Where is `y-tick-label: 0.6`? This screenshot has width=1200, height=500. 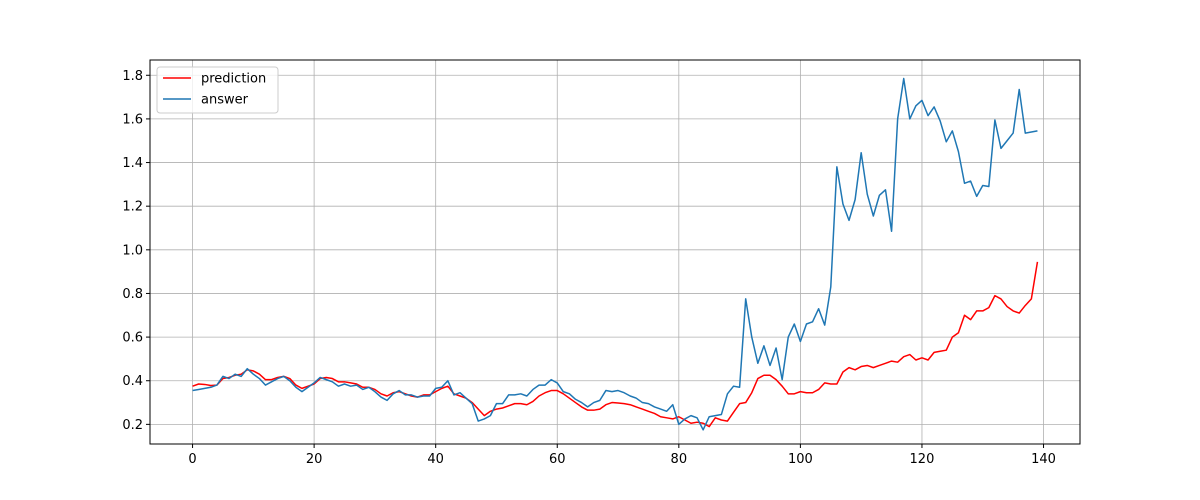
y-tick-label: 0.6 is located at coordinates (132, 338).